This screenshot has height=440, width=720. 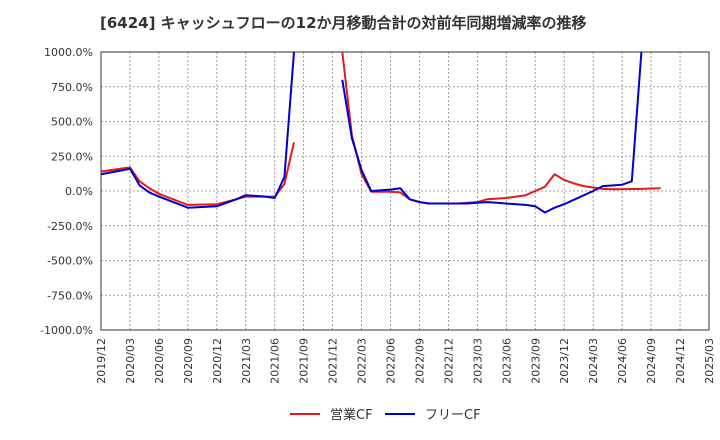 I want to click on x-tick-label: 2021/06, so click(x=275, y=361).